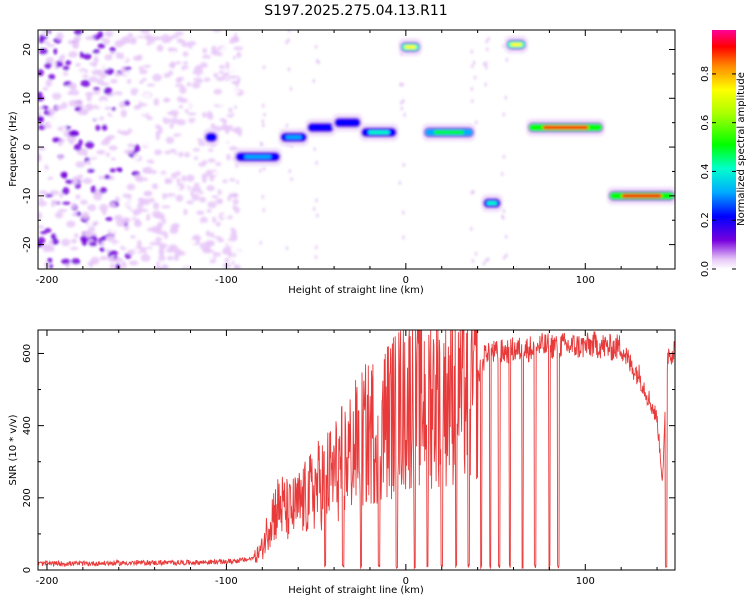  I want to click on y-tick-label: 200, so click(27, 497).